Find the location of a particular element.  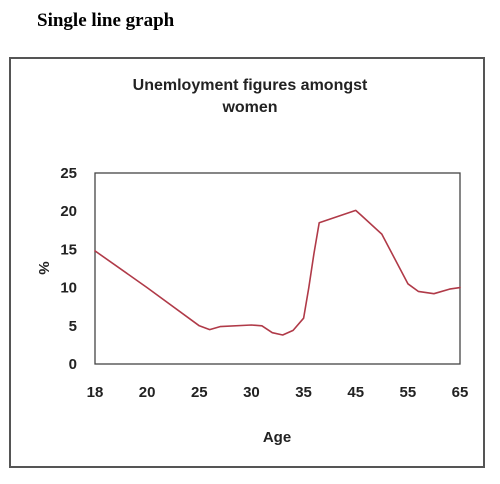

page-heading: Single line graph is located at coordinates (106, 20).